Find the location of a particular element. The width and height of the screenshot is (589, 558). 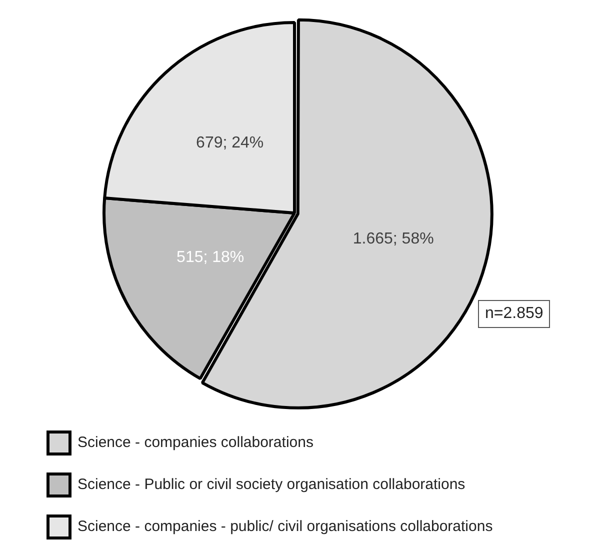

data-label: 515; 18% is located at coordinates (210, 257).